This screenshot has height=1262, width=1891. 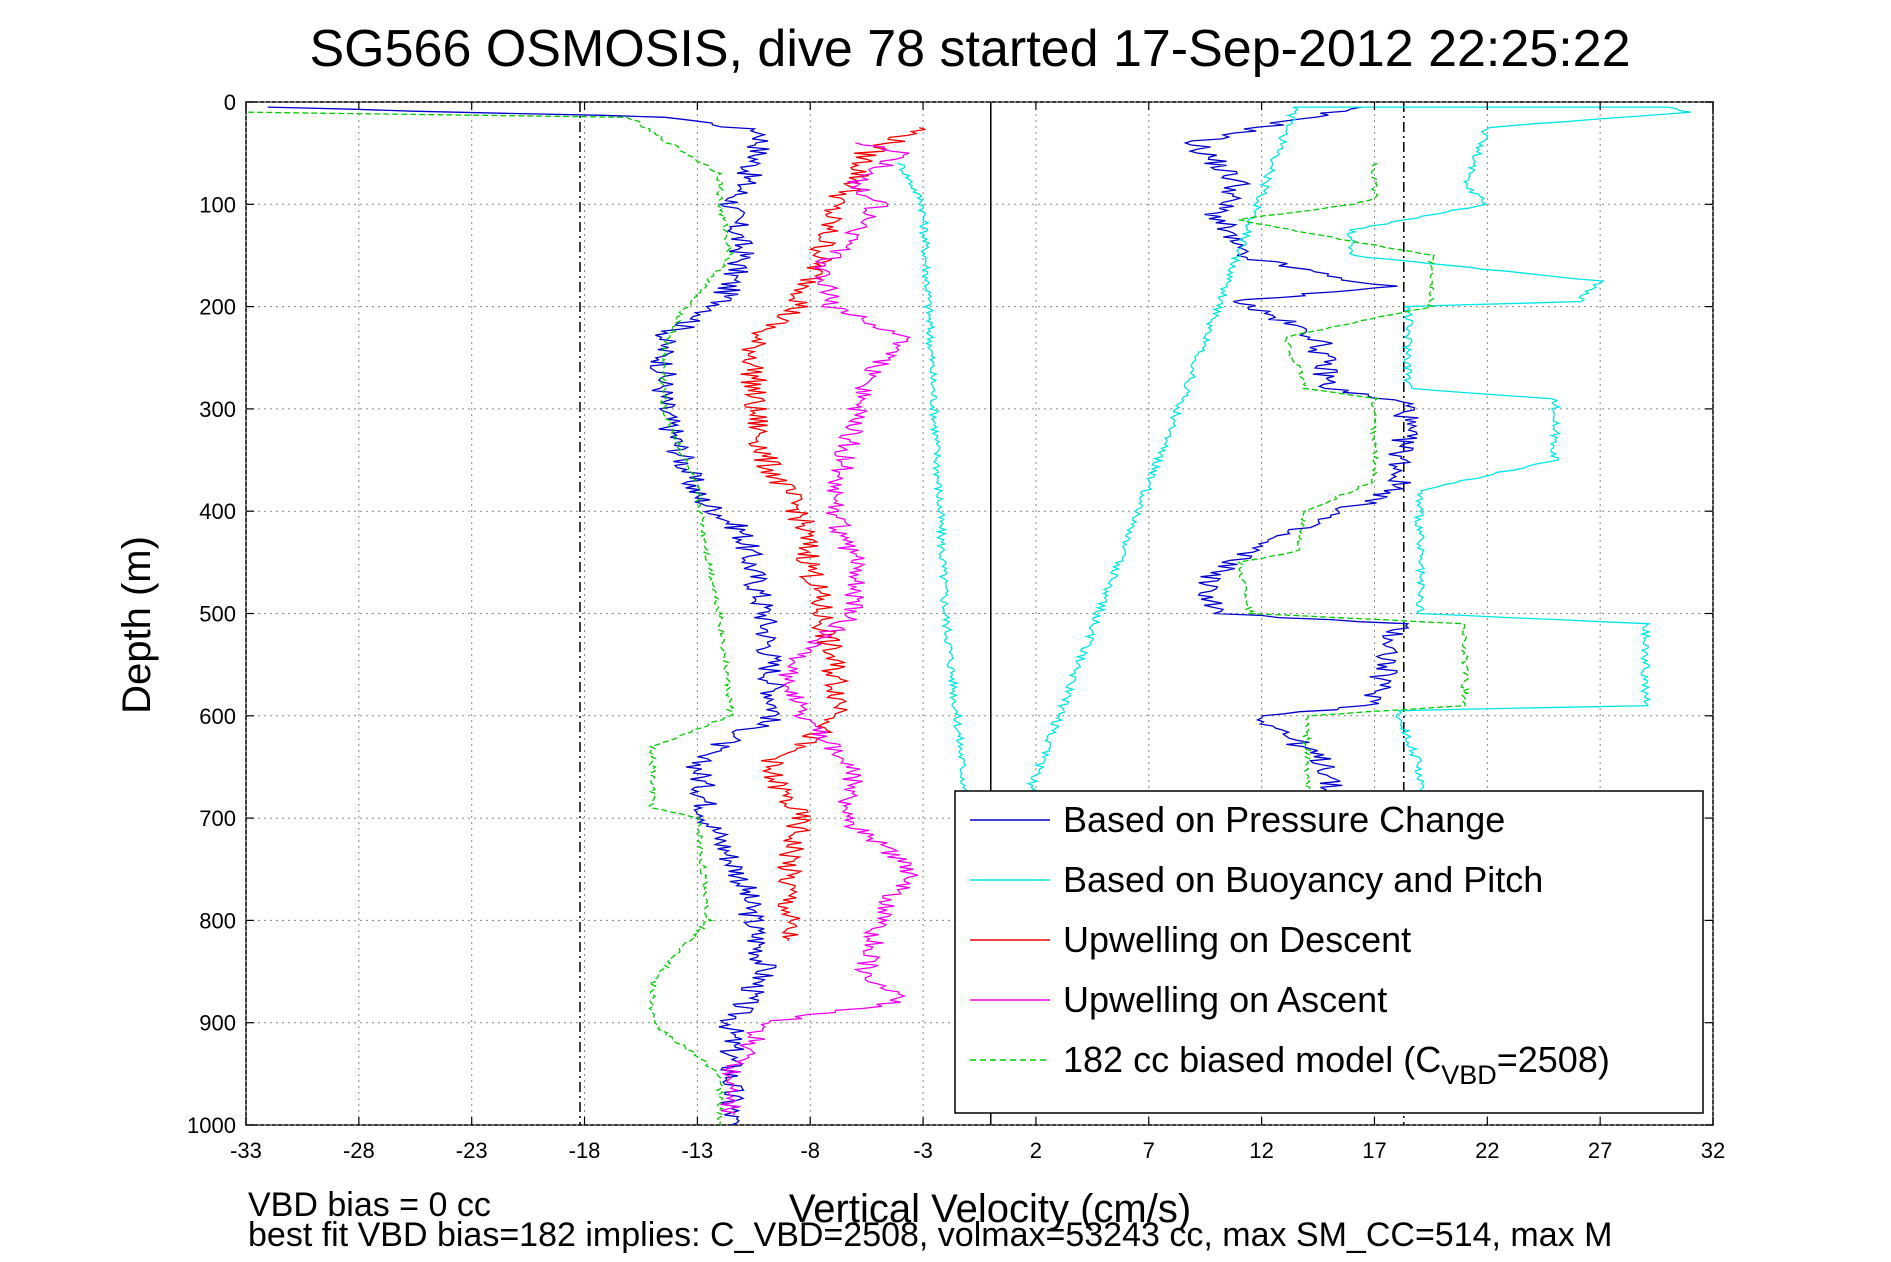 What do you see at coordinates (1336, 1064) in the screenshot?
I see `legend-label-biased-model: 182 cc biased model (CVBD=2508)` at bounding box center [1336, 1064].